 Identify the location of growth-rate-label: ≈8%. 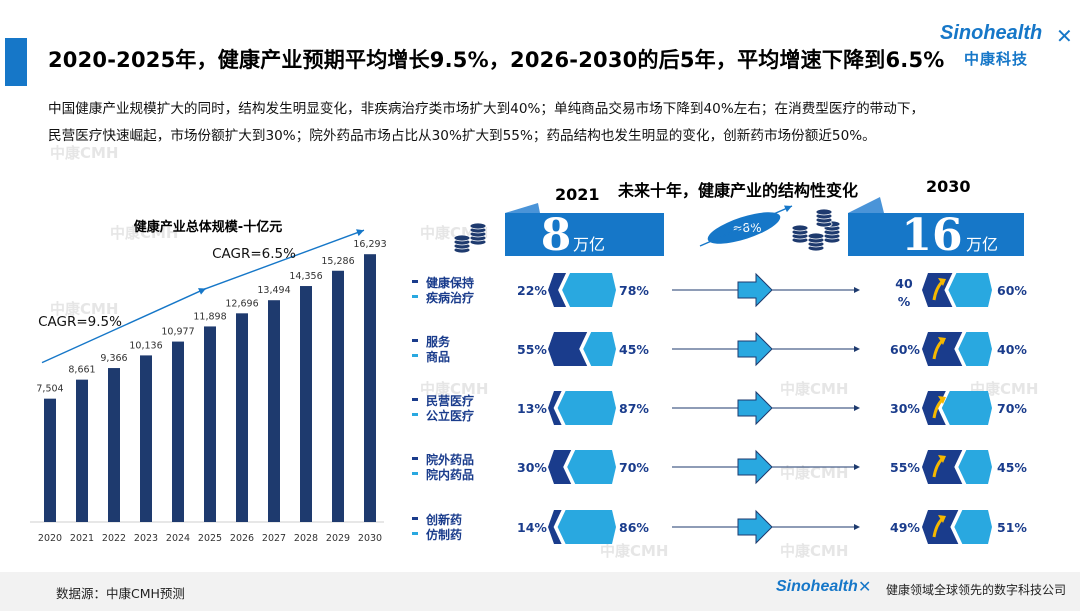
(746, 228).